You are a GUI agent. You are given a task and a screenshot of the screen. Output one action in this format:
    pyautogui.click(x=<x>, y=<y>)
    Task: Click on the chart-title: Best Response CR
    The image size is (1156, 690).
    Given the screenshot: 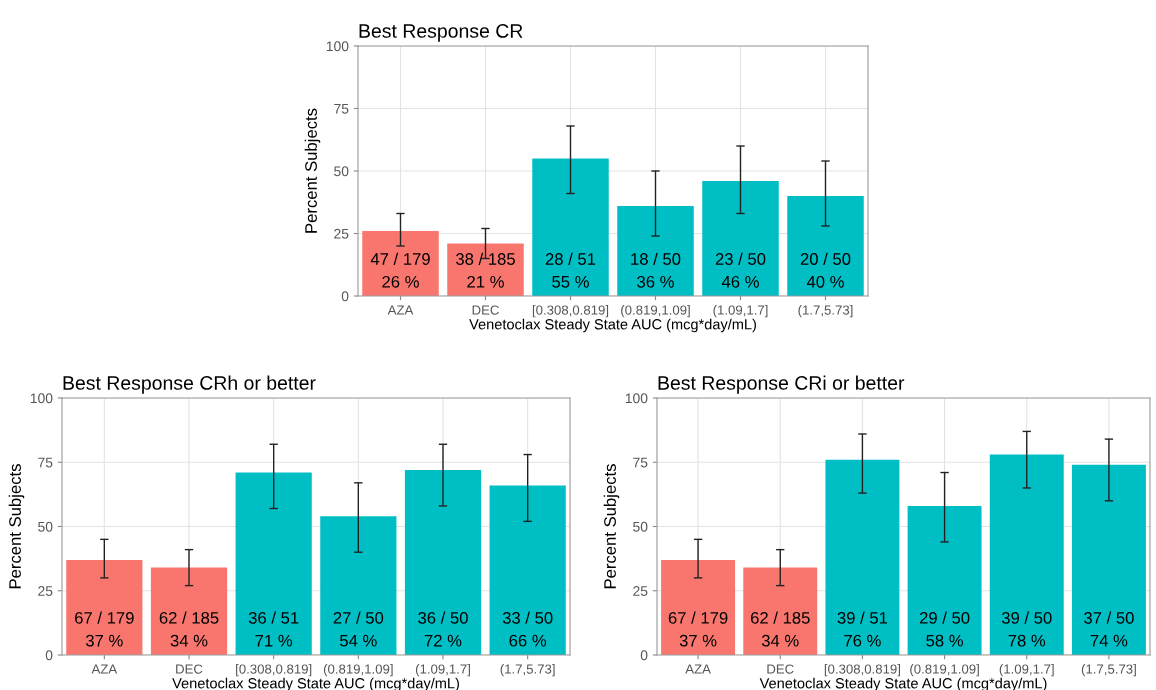 What is the action you would take?
    pyautogui.click(x=441, y=33)
    